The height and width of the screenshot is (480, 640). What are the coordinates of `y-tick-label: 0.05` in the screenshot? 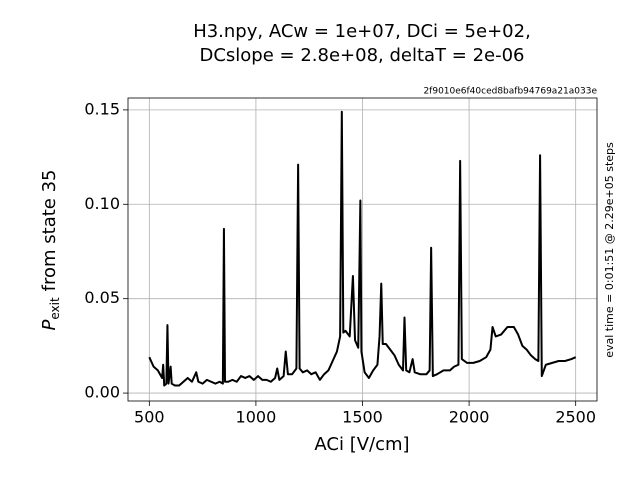 It's located at (102, 297).